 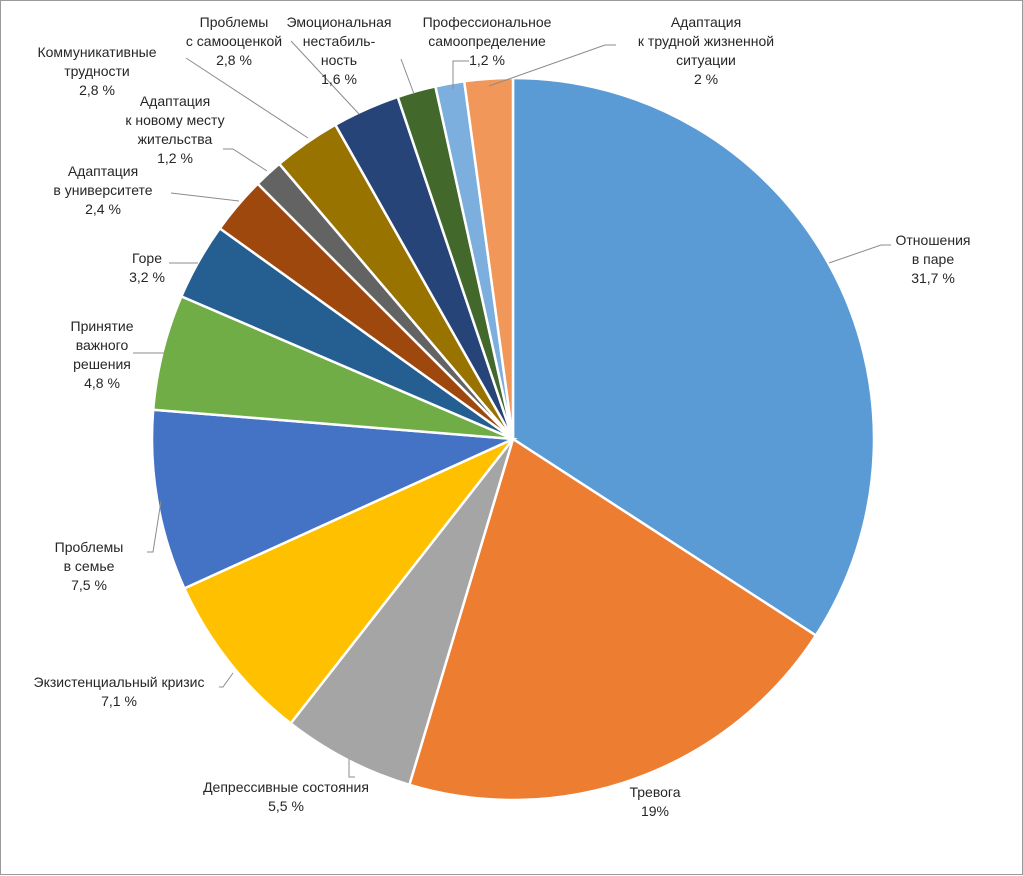 I want to click on slice-label-8: Адаптация в университете 2,4 %, so click(x=102, y=190).